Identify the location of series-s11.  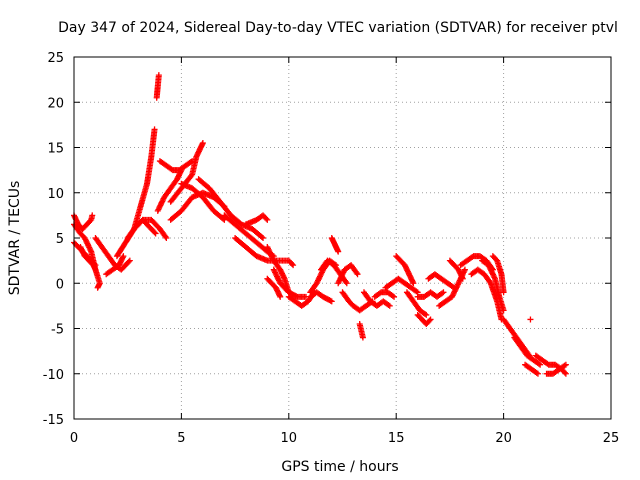
(169, 190).